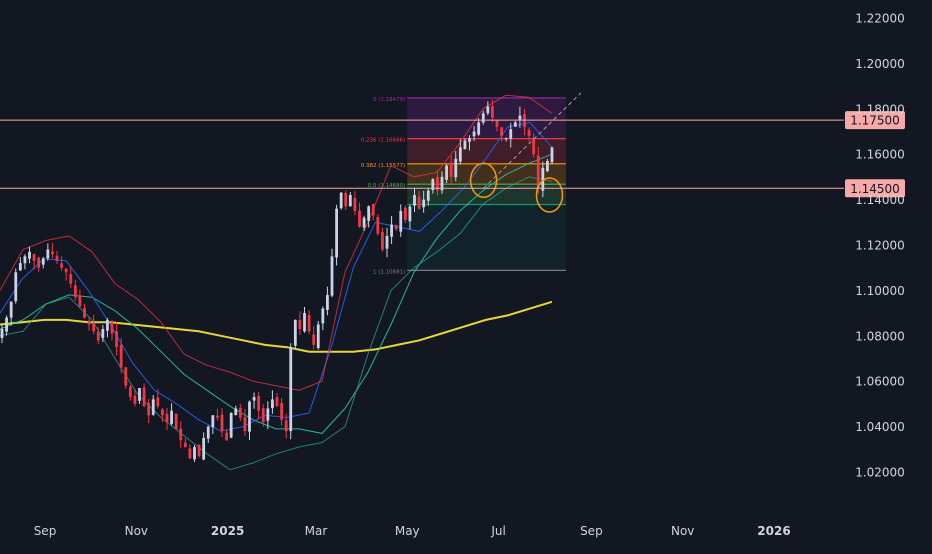  What do you see at coordinates (880, 336) in the screenshot?
I see `y-tick-label: 1.08000` at bounding box center [880, 336].